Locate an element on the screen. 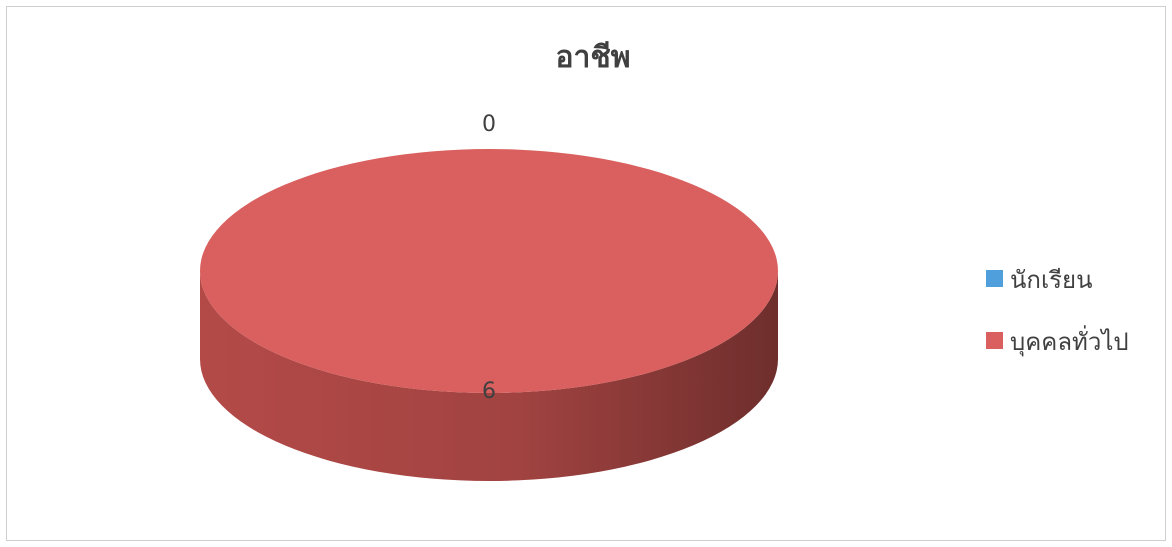 The height and width of the screenshot is (547, 1172). legend-label-1: บุคคลทั่วไป is located at coordinates (1069, 341).